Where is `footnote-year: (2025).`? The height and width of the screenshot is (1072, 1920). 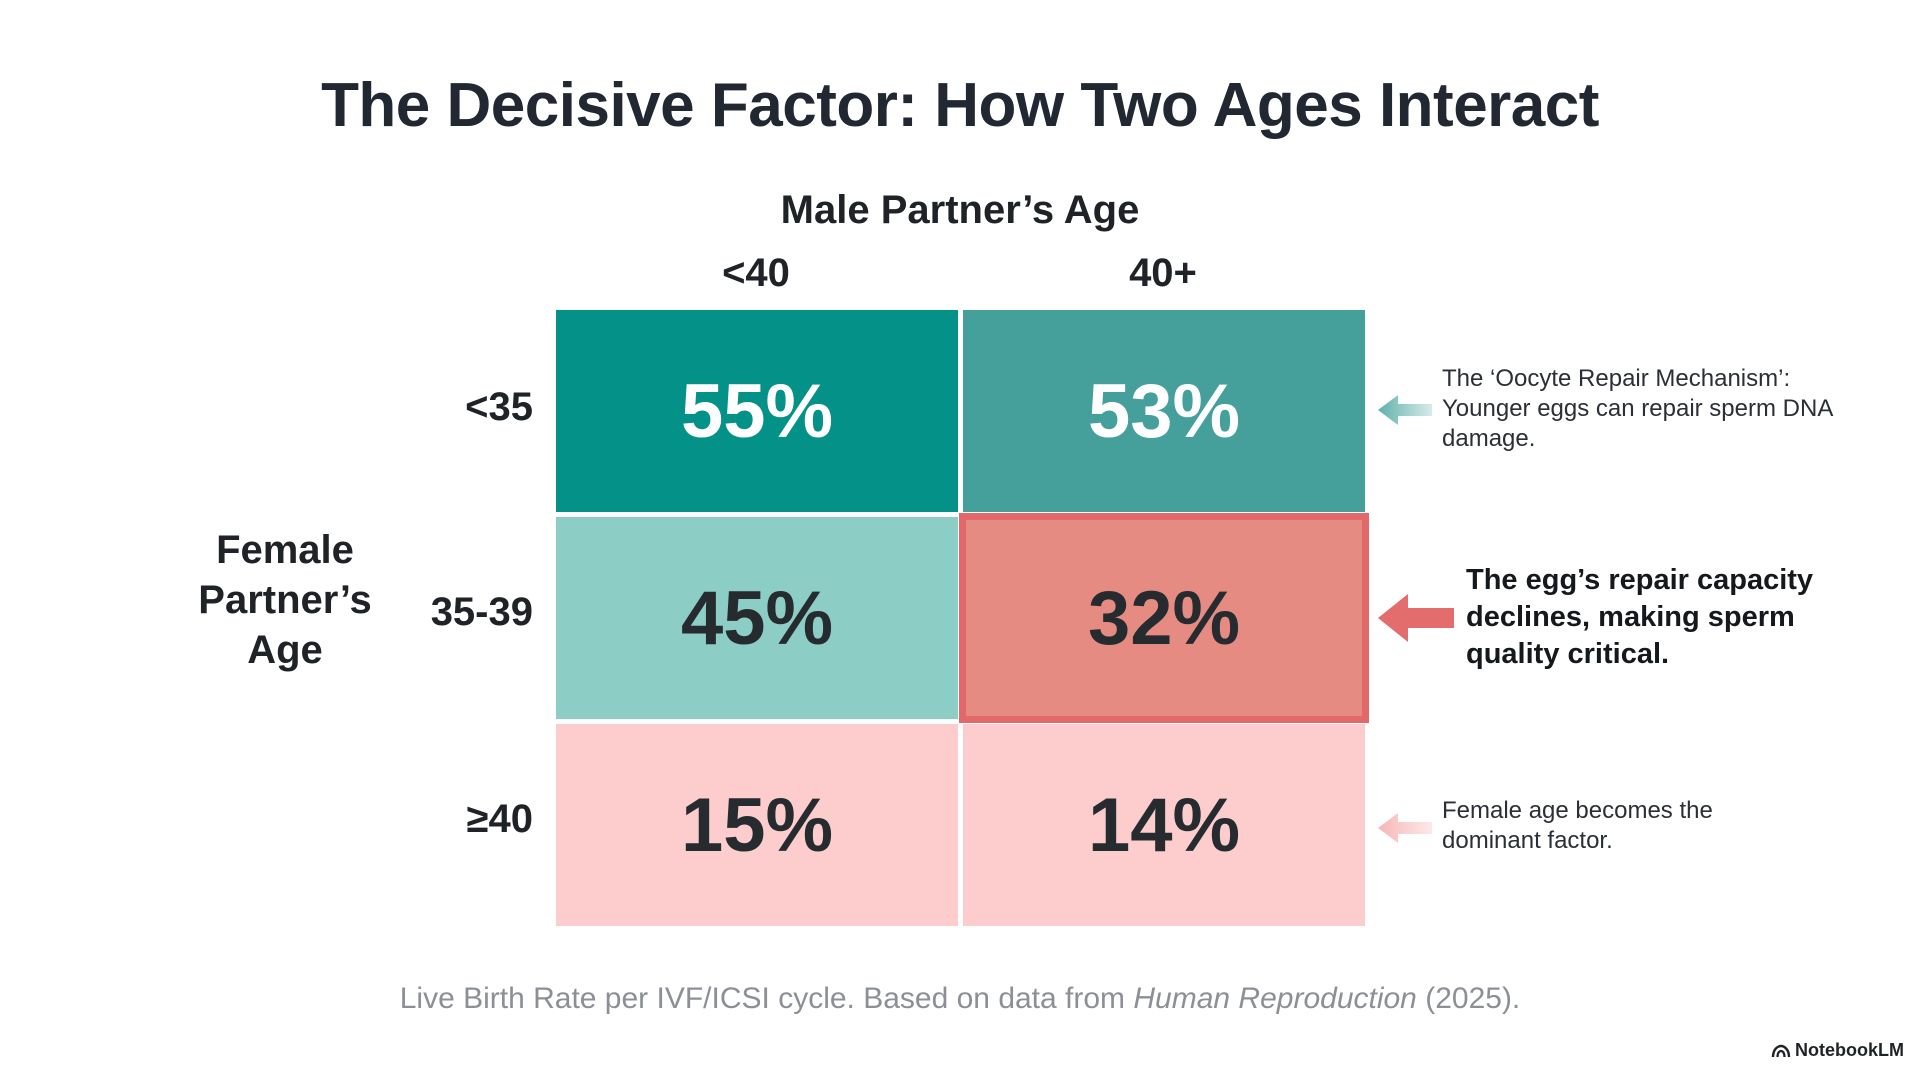 footnote-year: (2025). is located at coordinates (1468, 998).